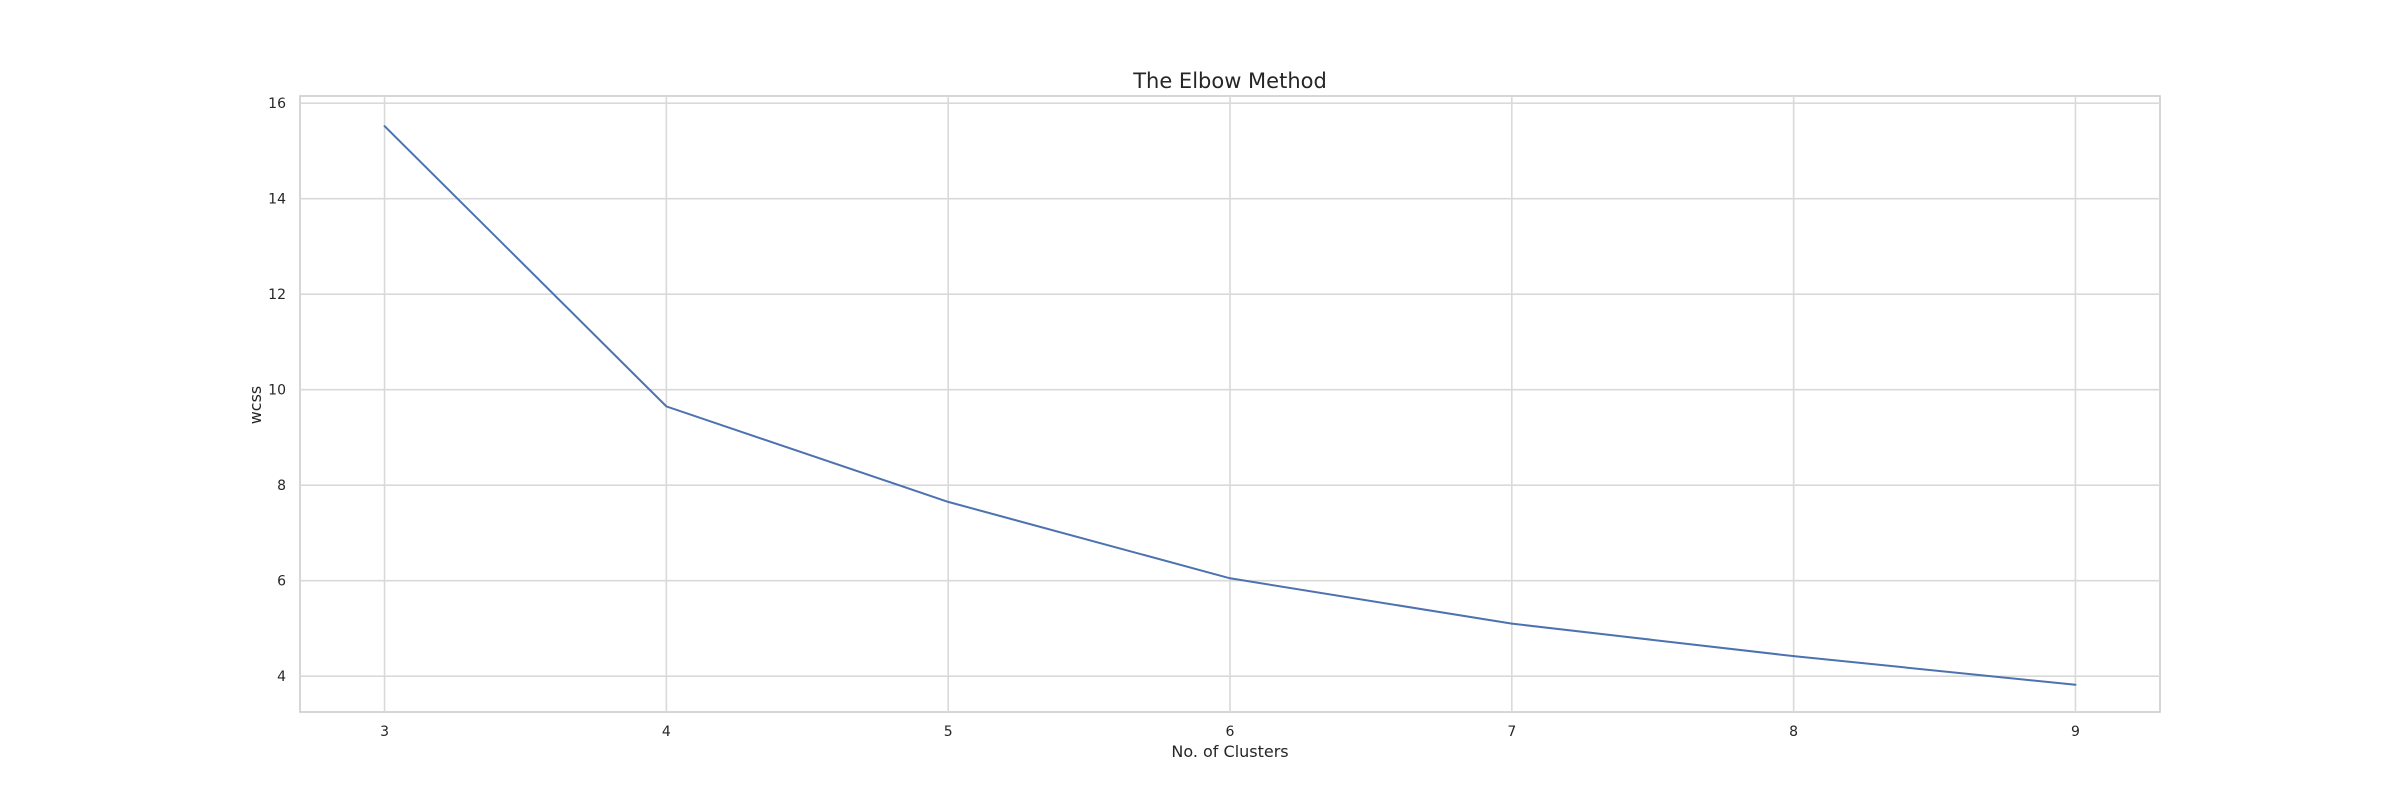 The height and width of the screenshot is (800, 2400). I want to click on x-tick-label: 6, so click(1230, 732).